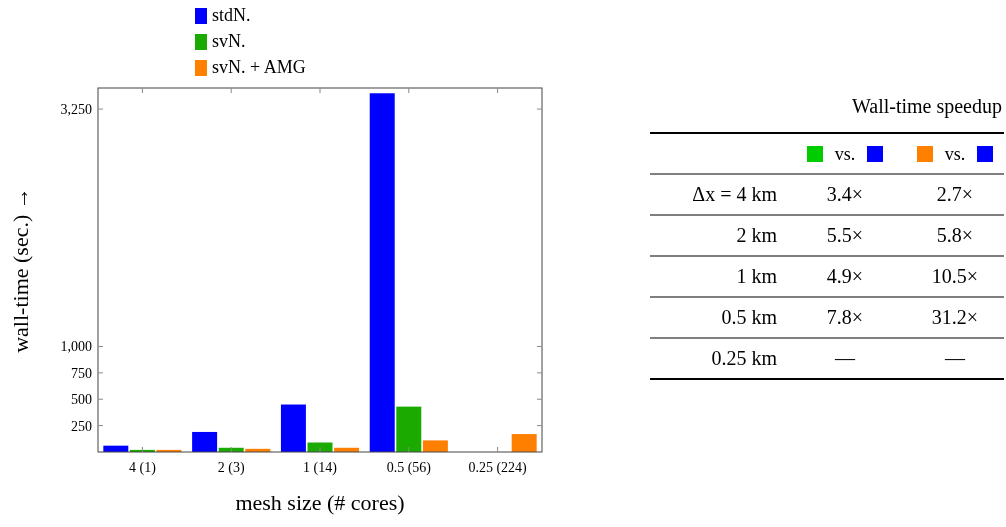 The image size is (1006, 527). What do you see at coordinates (498, 468) in the screenshot?
I see `x-tick-label: 0.25 (224)` at bounding box center [498, 468].